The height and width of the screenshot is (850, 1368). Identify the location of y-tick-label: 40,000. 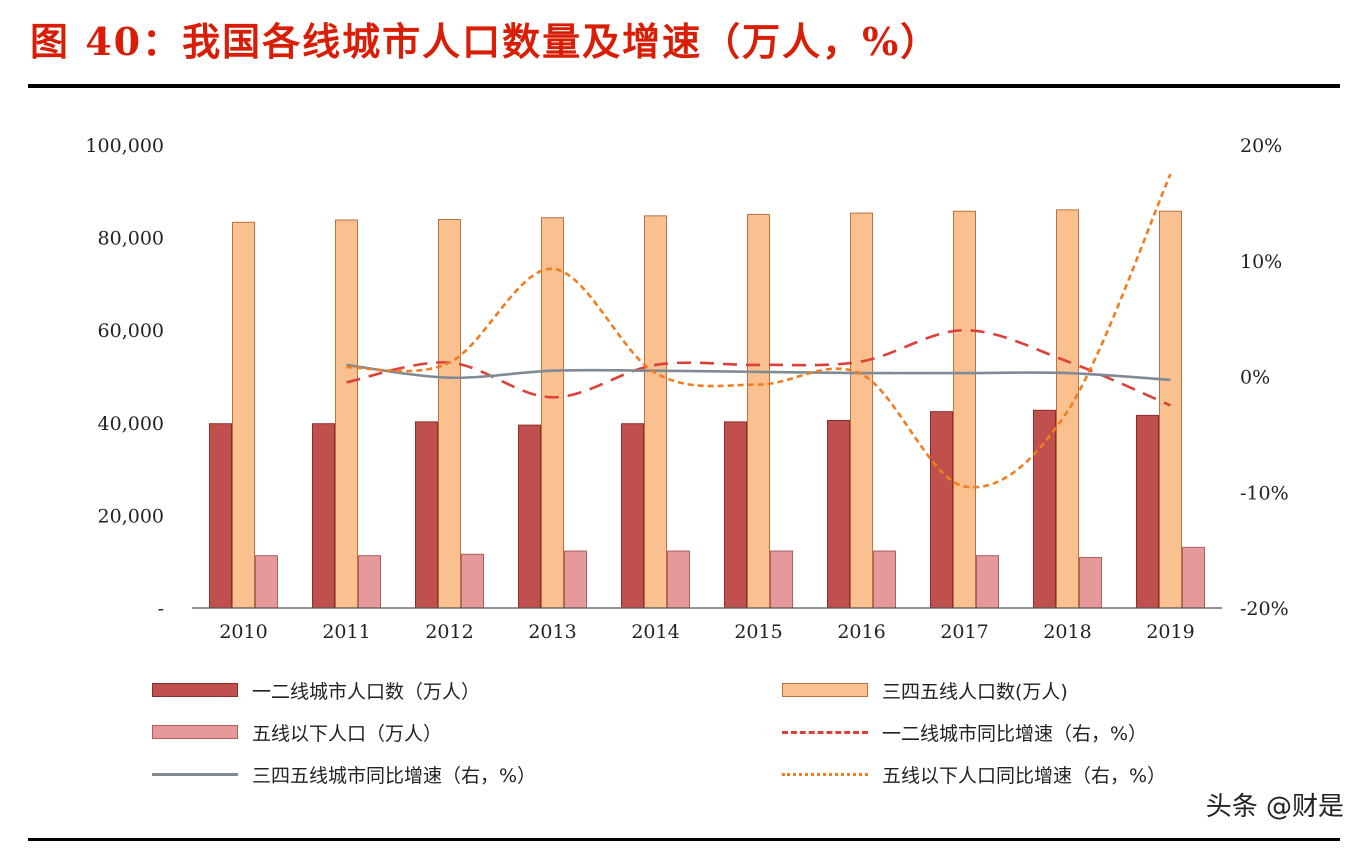
(131, 424).